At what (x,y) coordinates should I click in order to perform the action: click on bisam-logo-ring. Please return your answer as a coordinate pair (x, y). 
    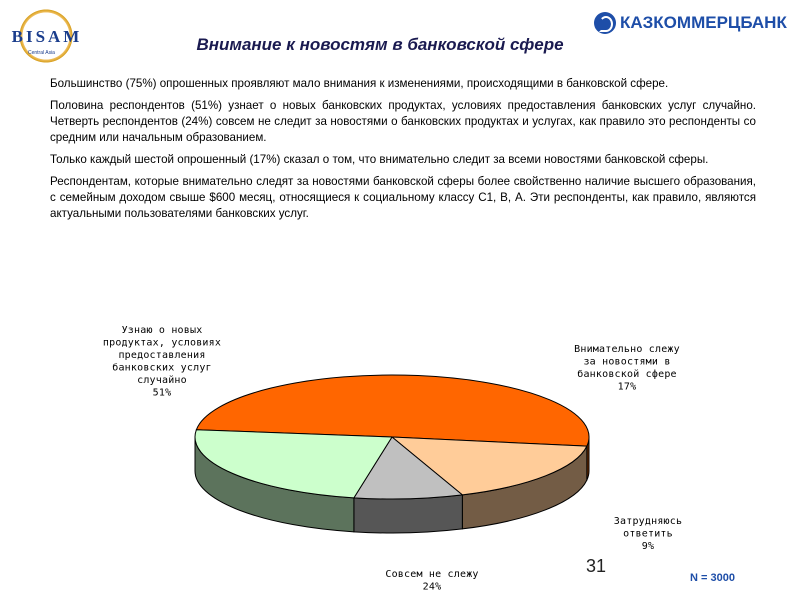
    Looking at the image, I should click on (46, 36).